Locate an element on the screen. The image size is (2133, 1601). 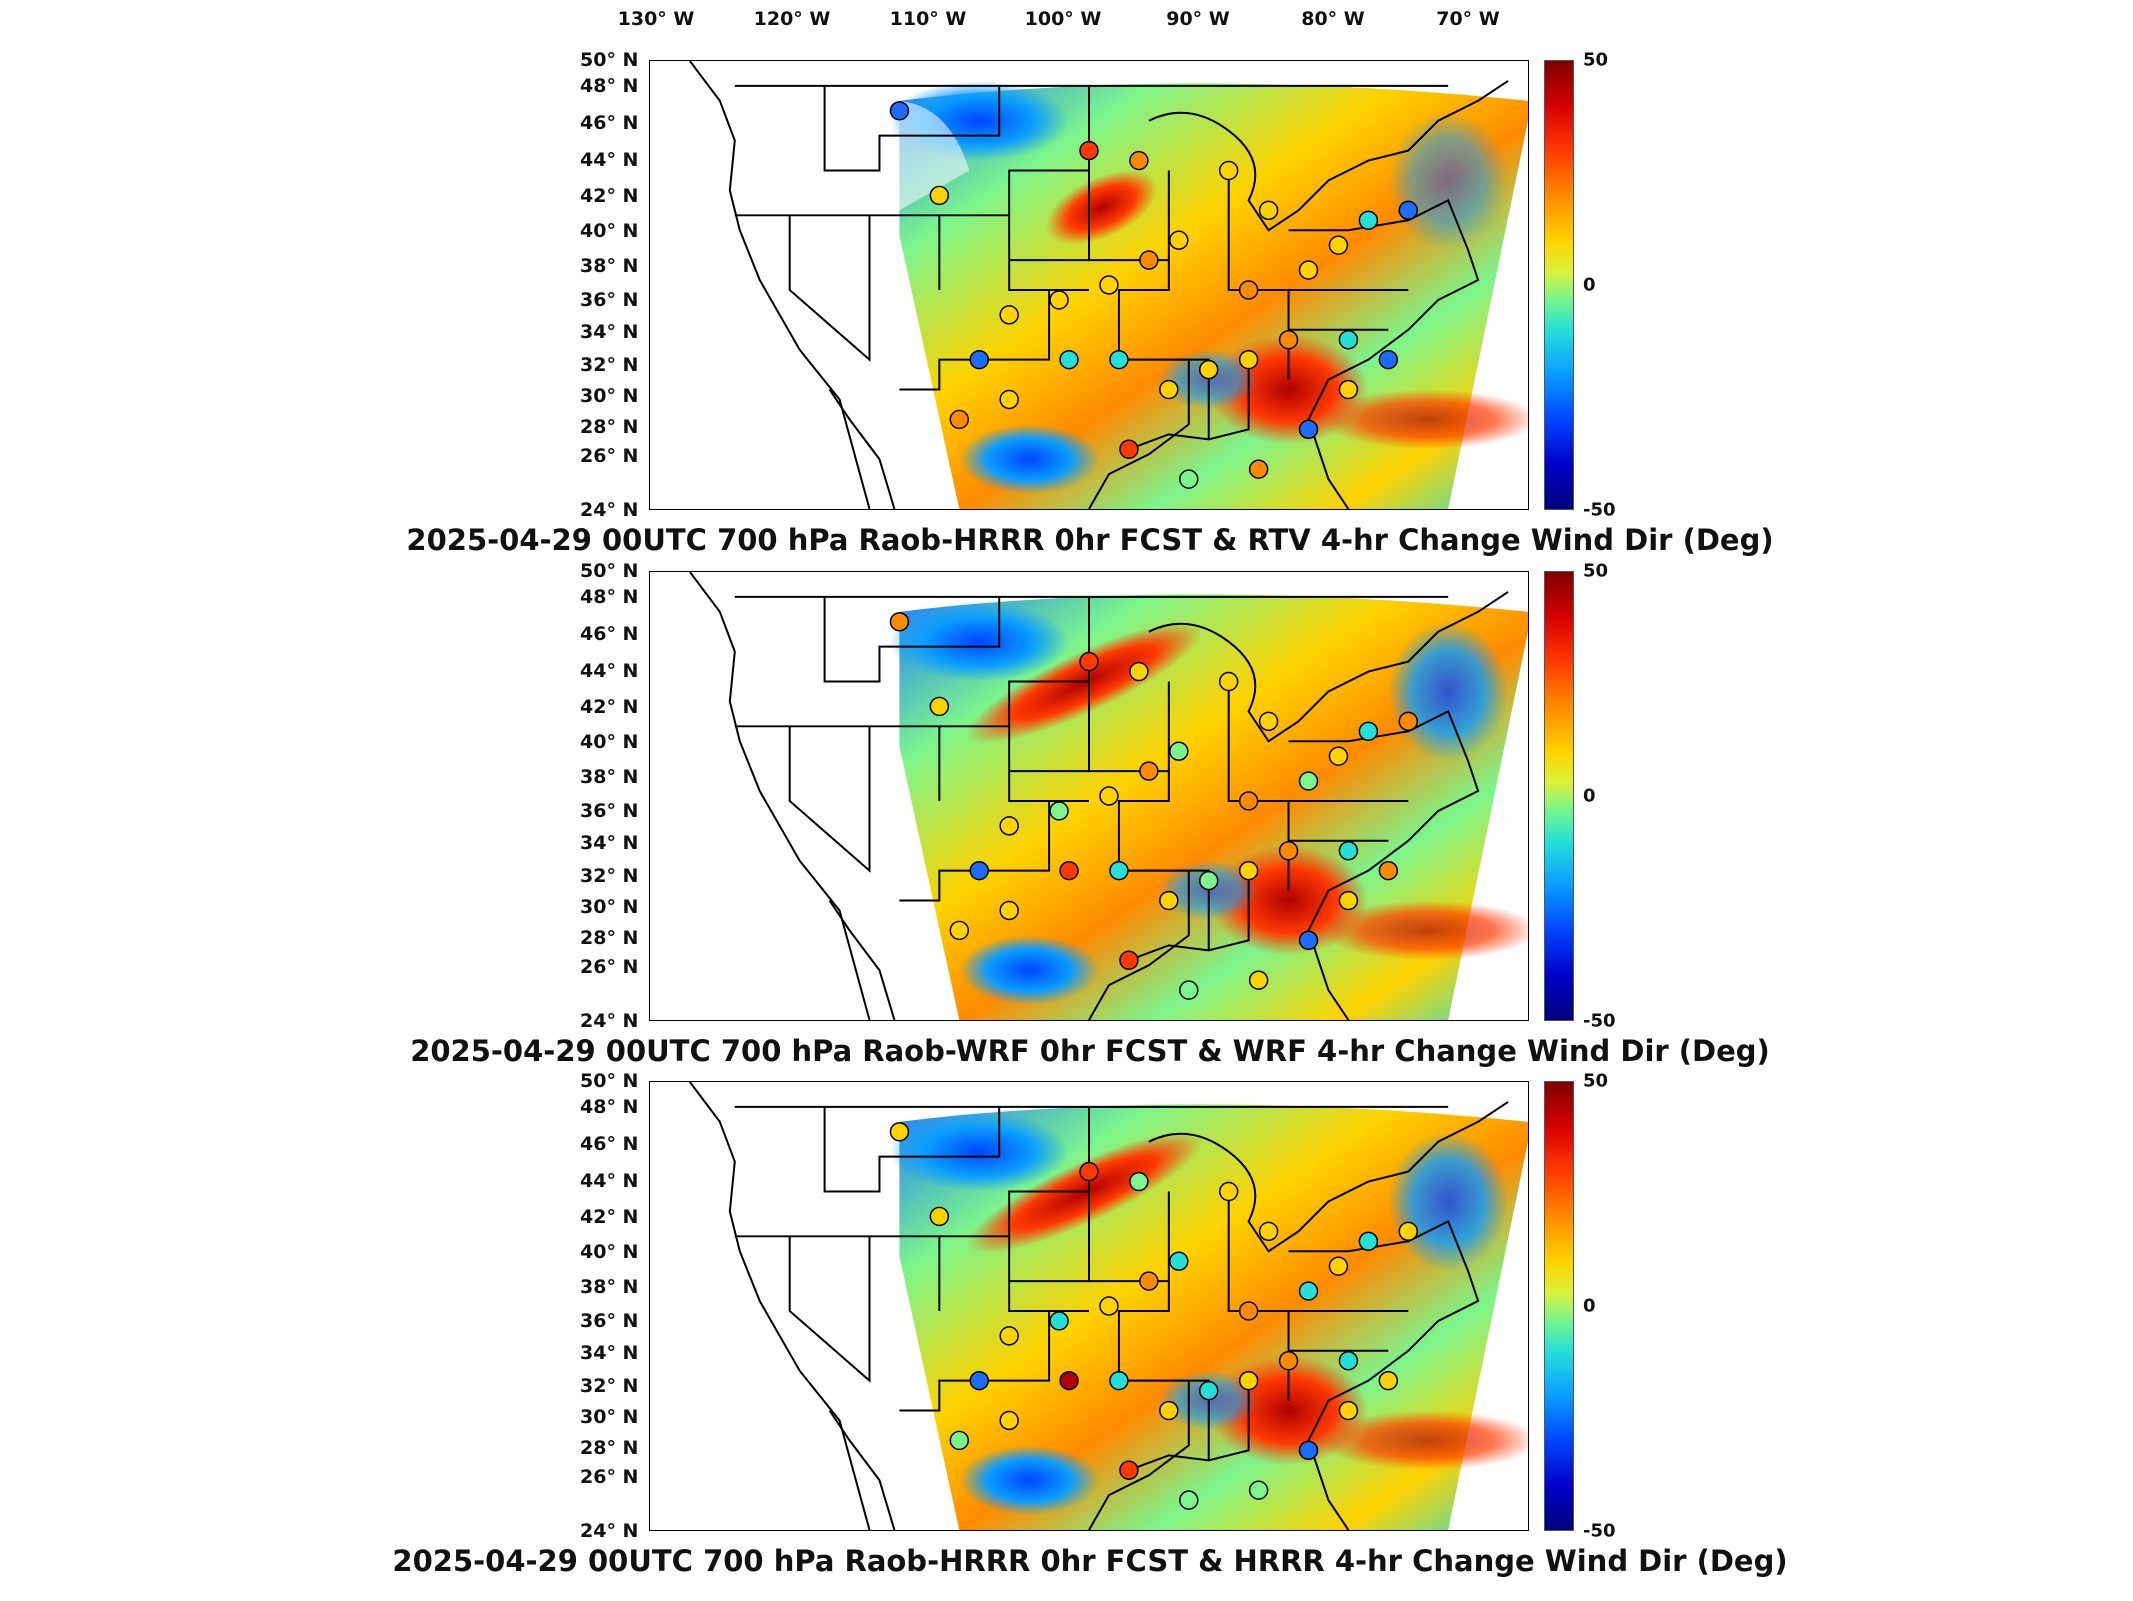
colorbar-tick-label: 0 is located at coordinates (1589, 1306).